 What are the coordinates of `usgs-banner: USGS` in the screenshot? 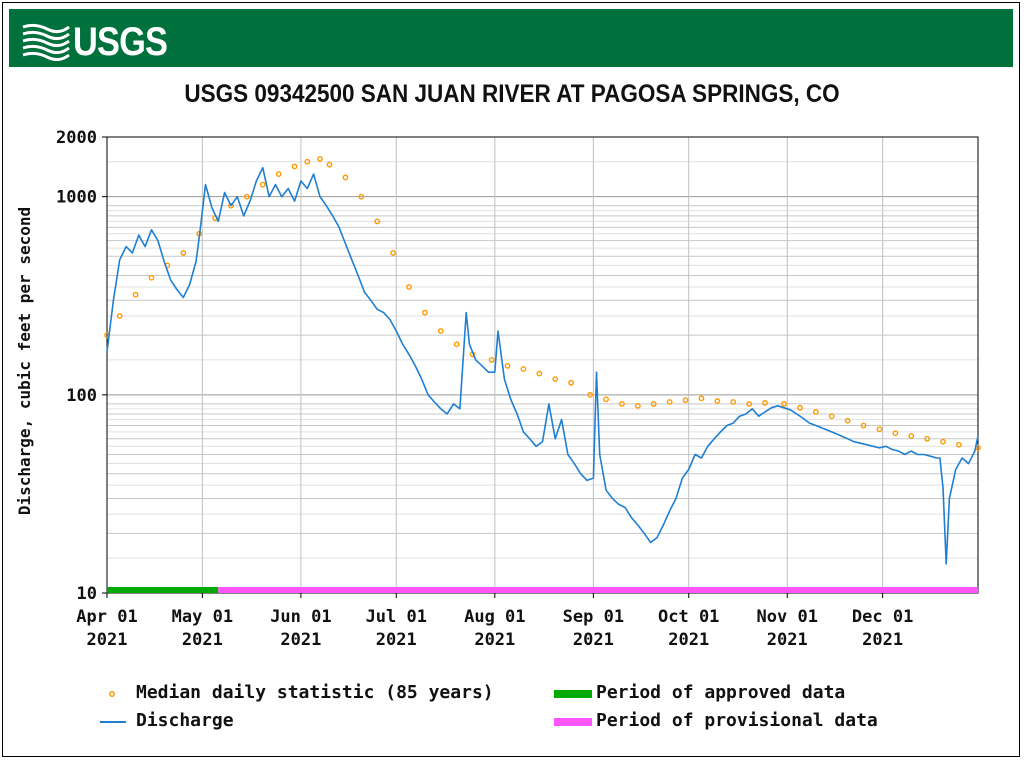 It's located at (511, 38).